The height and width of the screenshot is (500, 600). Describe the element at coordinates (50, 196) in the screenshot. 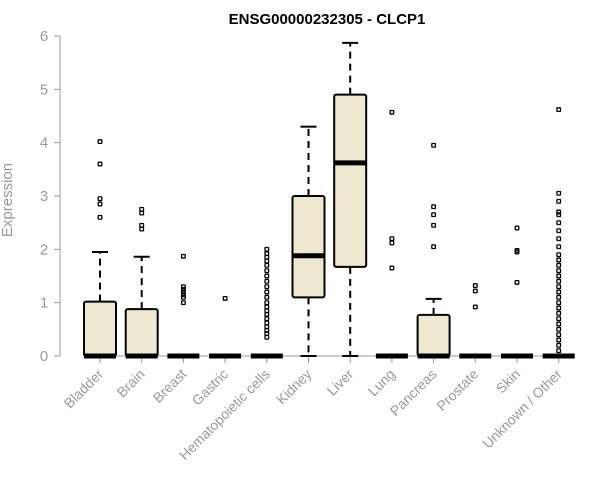

I see `y-axis: 0 1 2 3 4 5 6` at that location.